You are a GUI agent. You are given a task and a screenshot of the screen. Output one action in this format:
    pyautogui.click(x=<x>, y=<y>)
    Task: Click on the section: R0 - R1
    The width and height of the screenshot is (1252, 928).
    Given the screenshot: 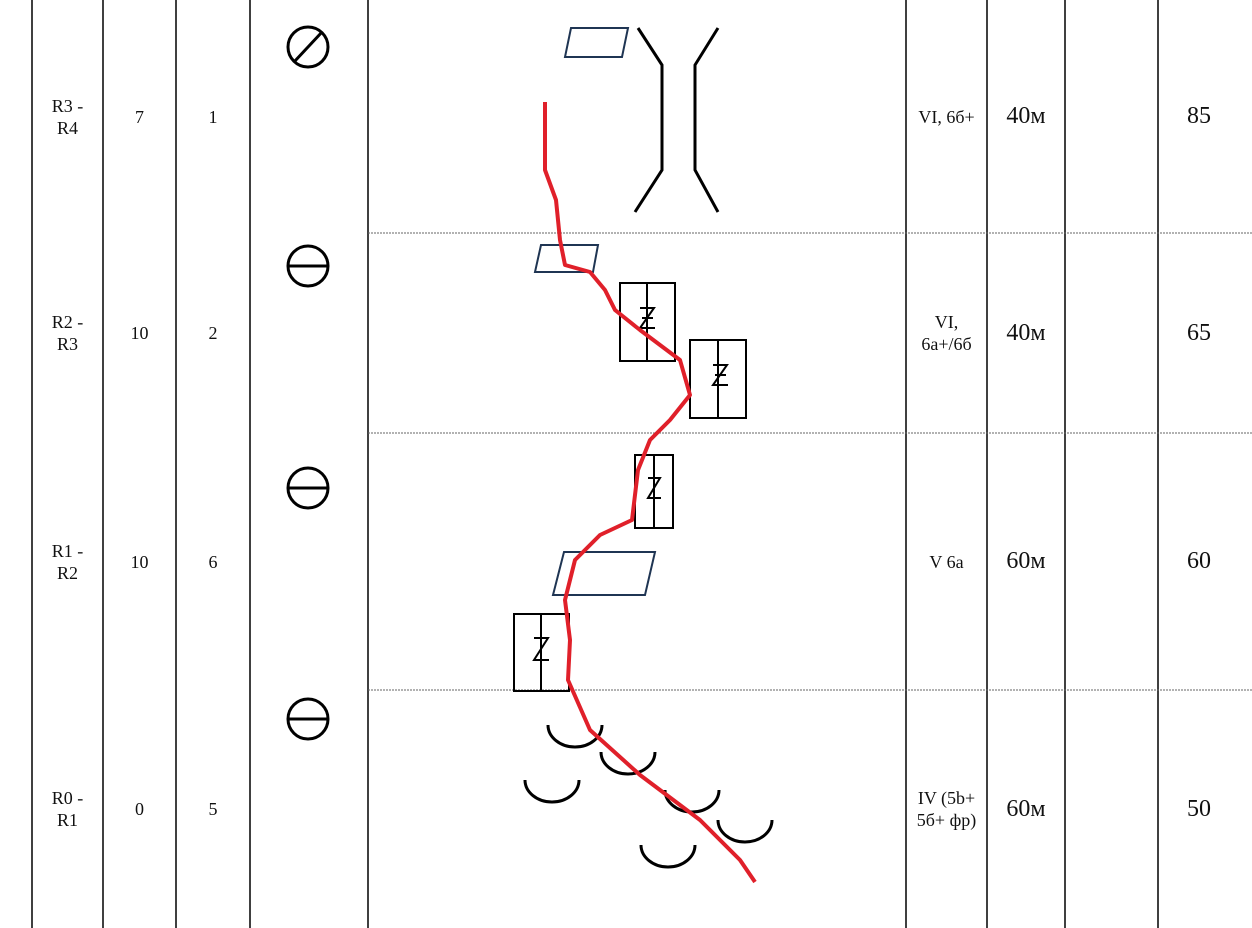 What is the action you would take?
    pyautogui.click(x=67, y=809)
    